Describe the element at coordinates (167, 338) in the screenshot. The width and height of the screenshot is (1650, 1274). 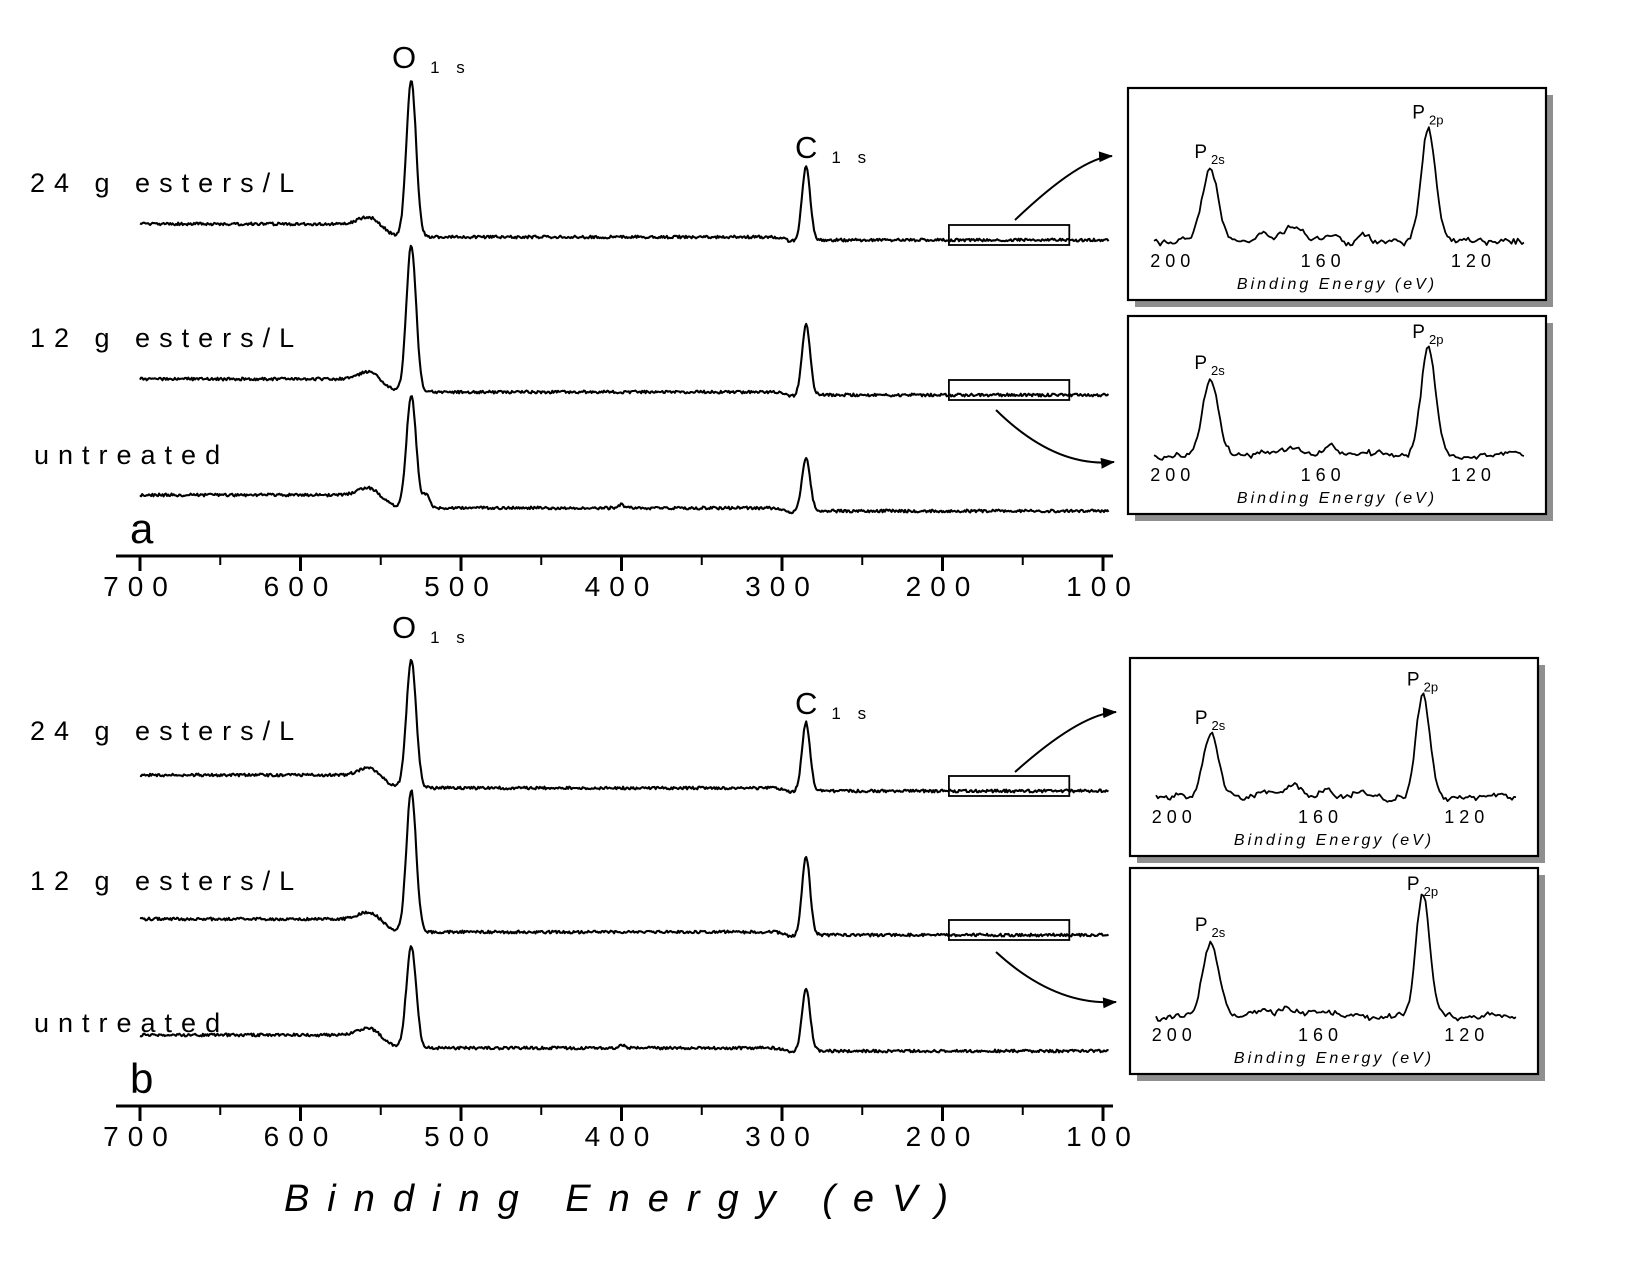
I see `series-label-a-12g: 12 g esters/L` at that location.